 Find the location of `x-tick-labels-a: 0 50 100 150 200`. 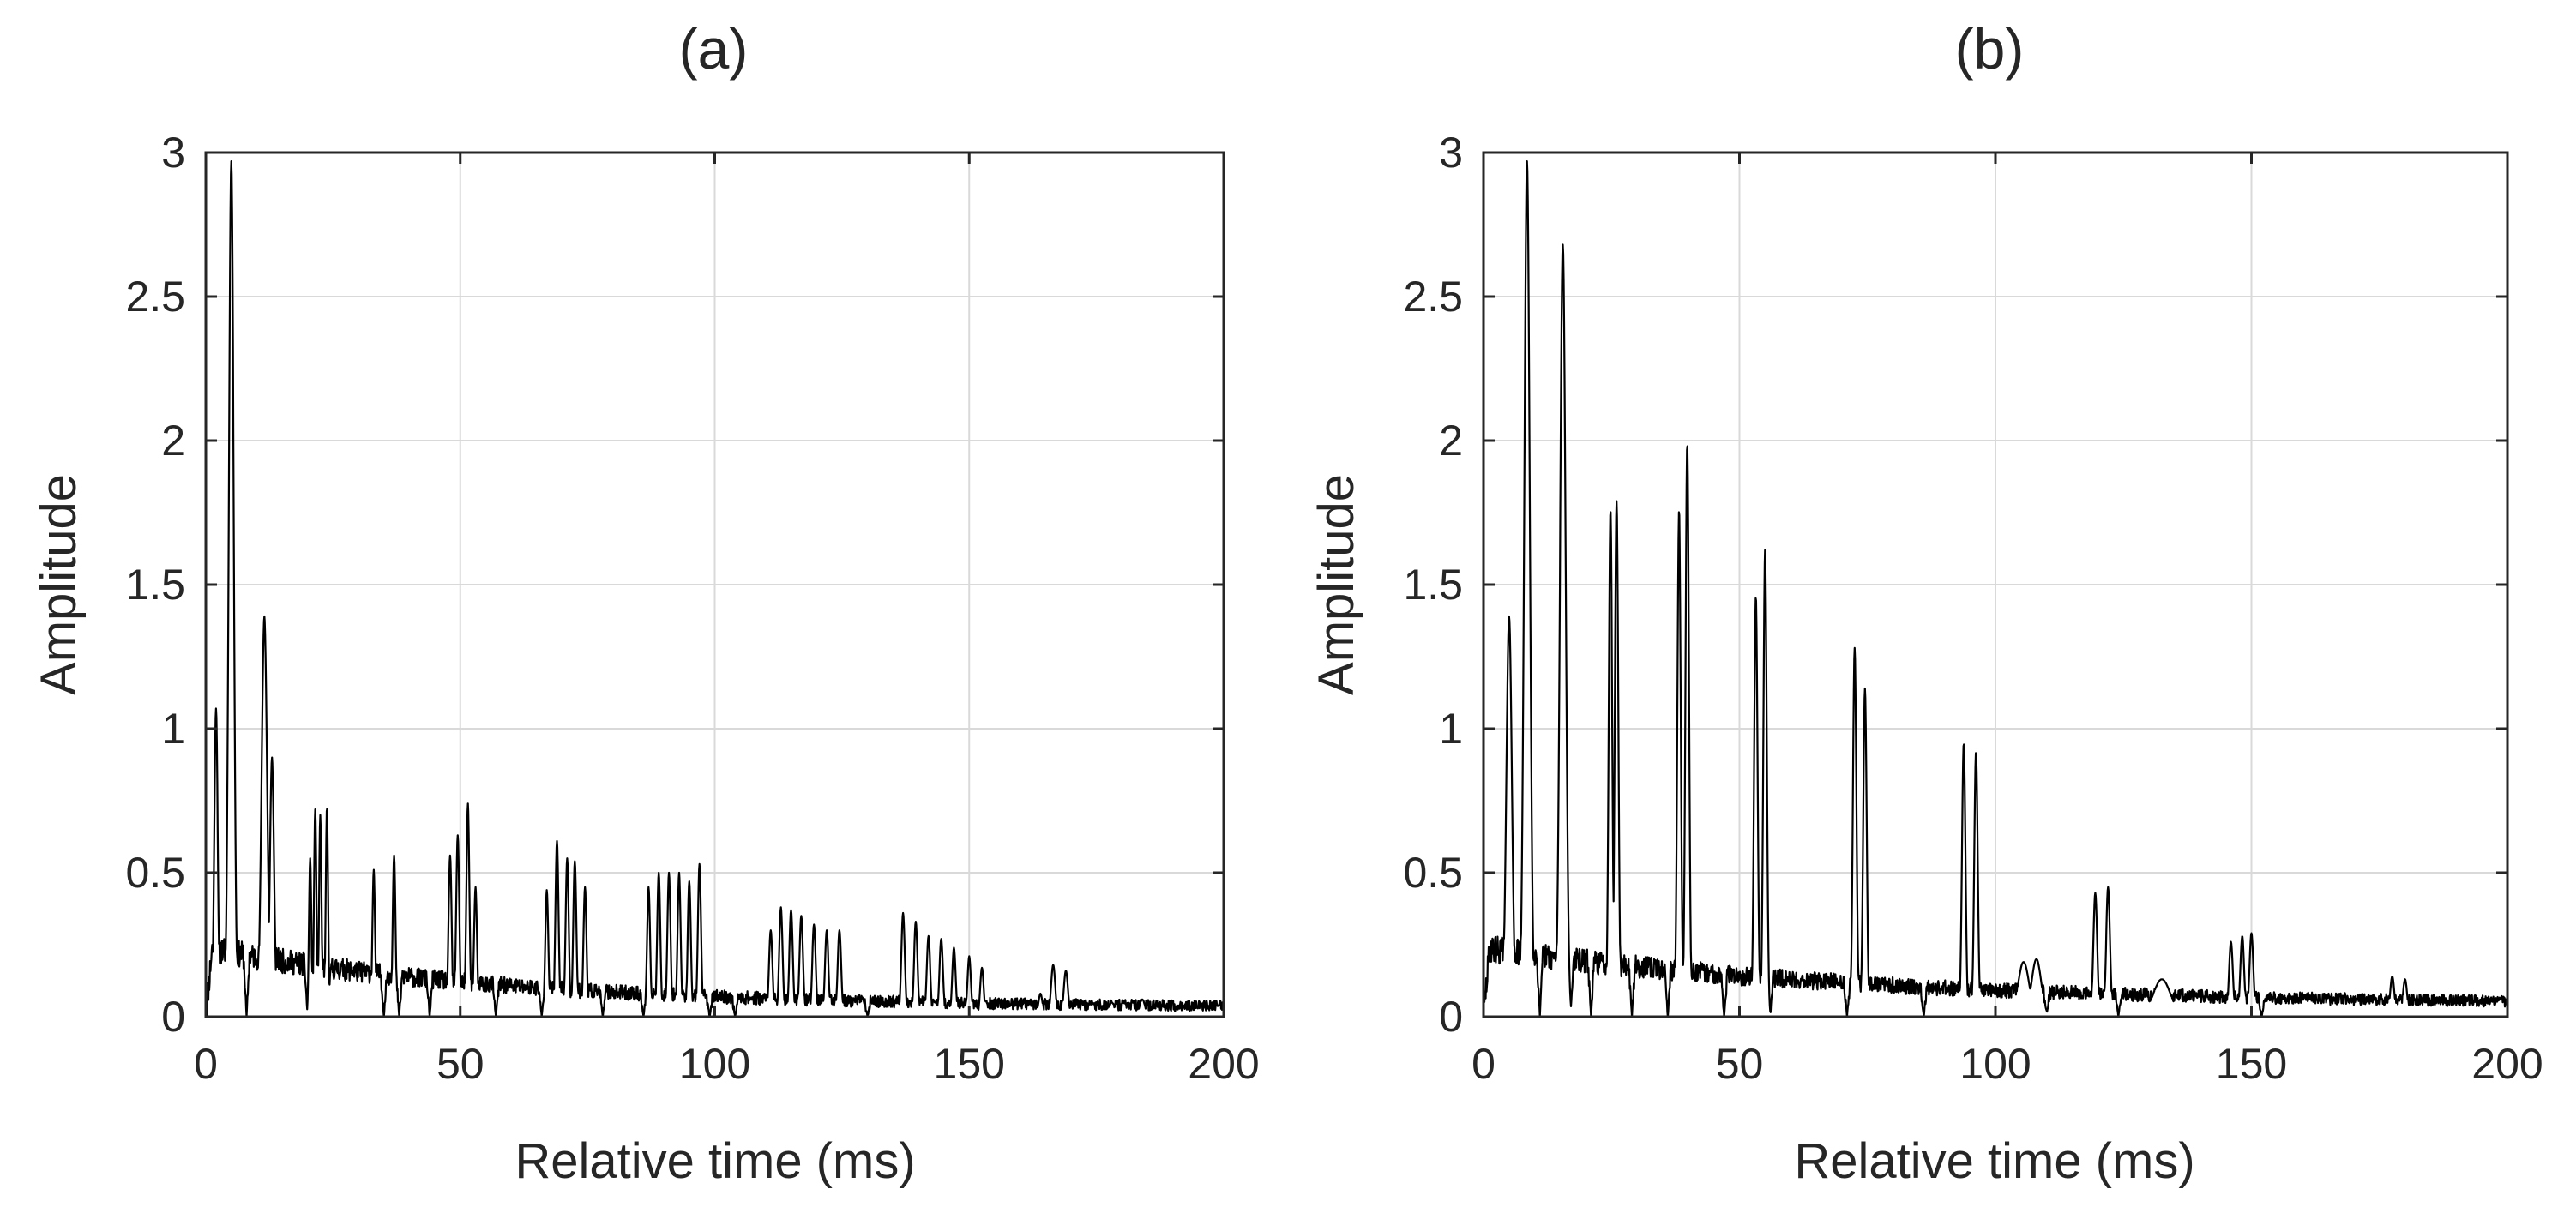

x-tick-labels-a: 0 50 100 150 200 is located at coordinates (727, 1064).